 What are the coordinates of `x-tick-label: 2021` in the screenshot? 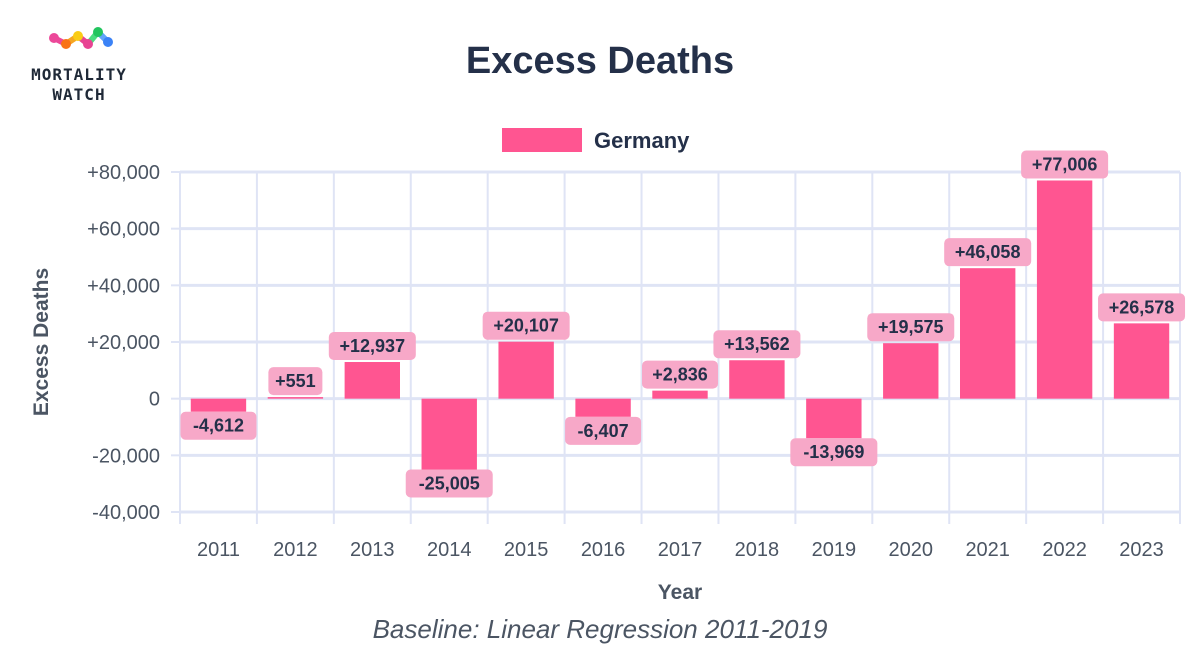 It's located at (987, 550).